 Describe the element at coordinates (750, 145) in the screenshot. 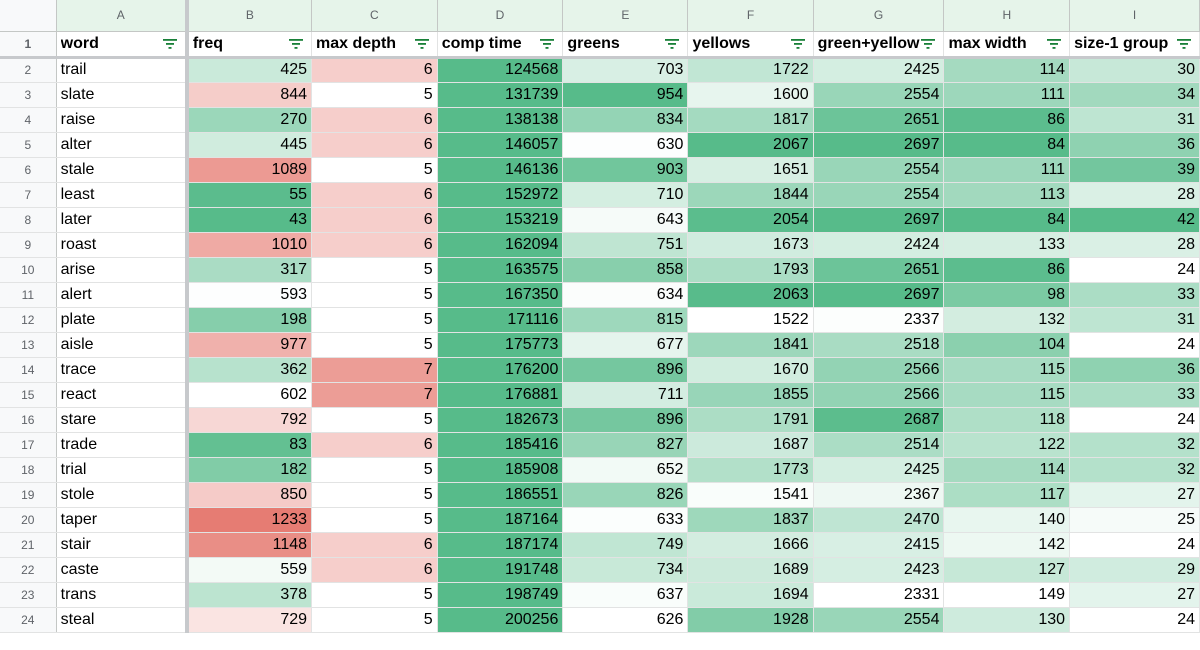

I see `cell-yellows: 2067` at that location.